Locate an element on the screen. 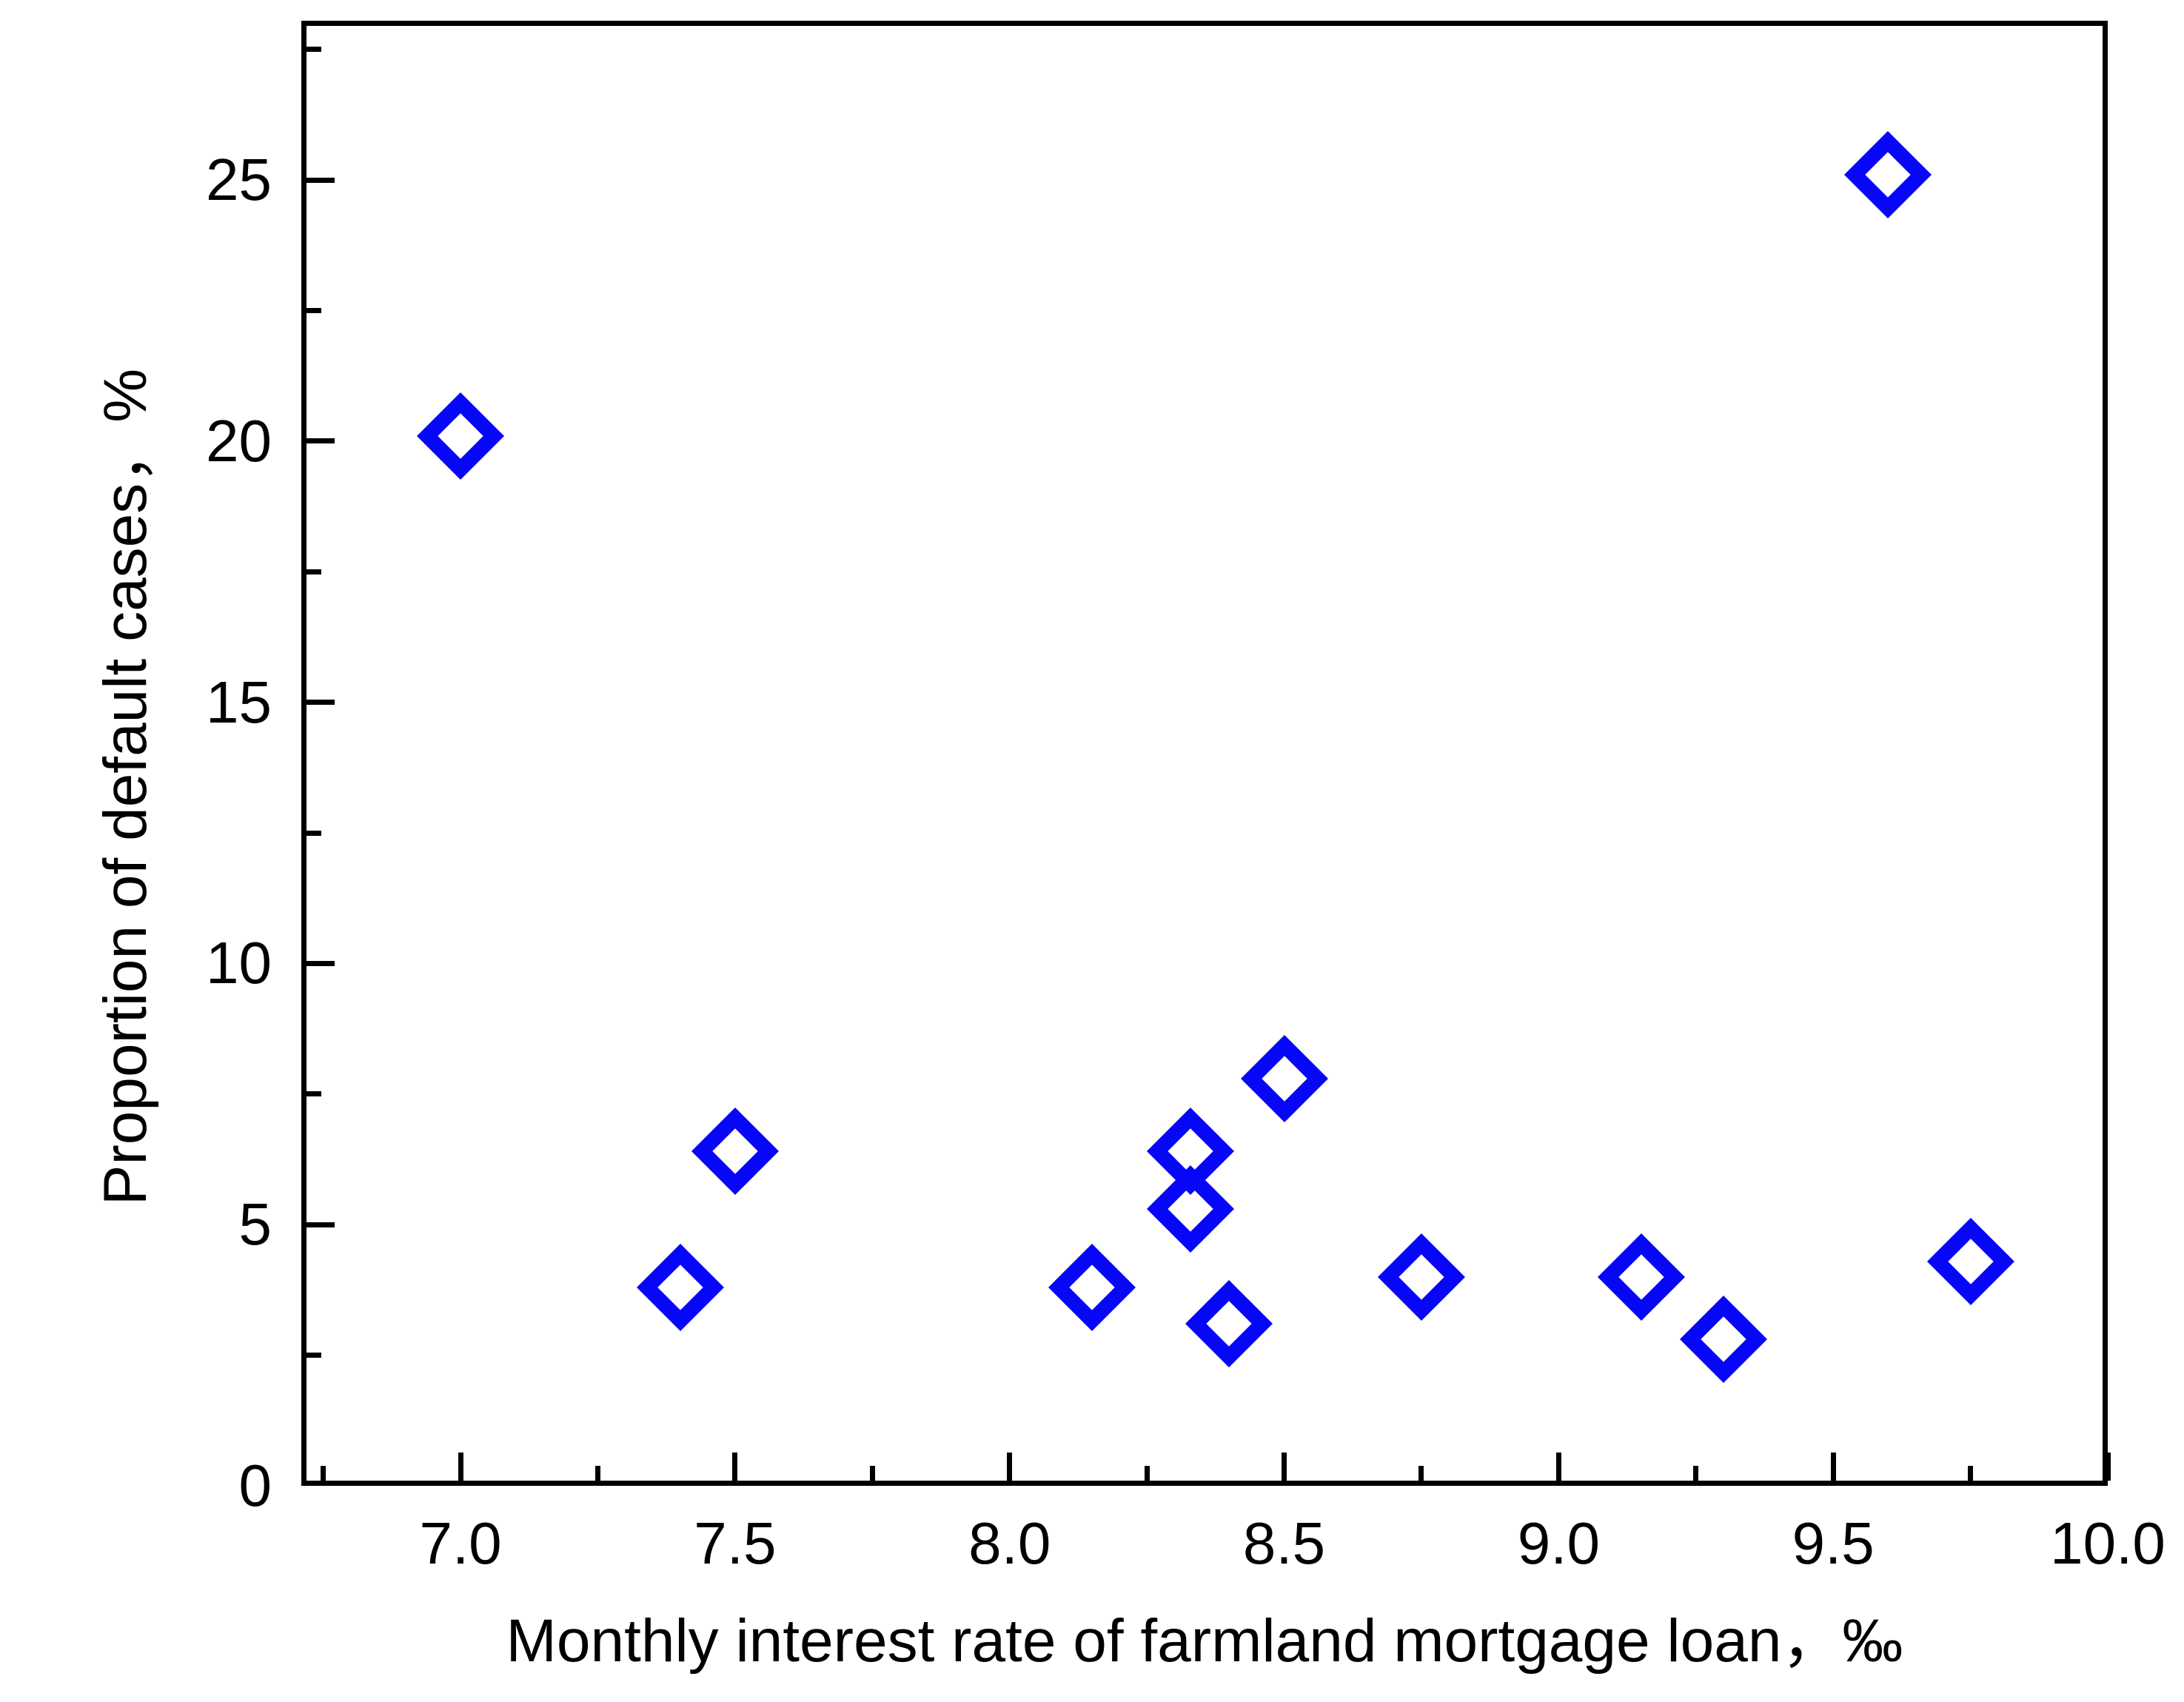 Image resolution: width=2184 pixels, height=1702 pixels. x-tick-label: 10.0 is located at coordinates (2107, 1543).